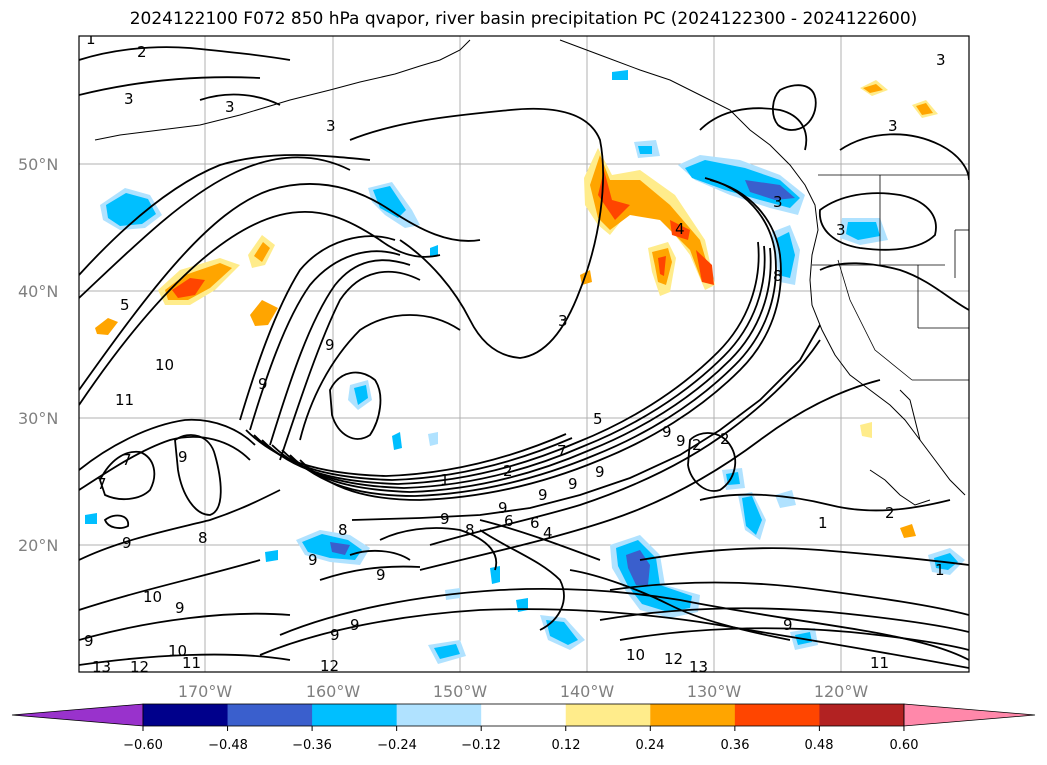  Describe the element at coordinates (38, 418) in the screenshot. I see `lat-label-30n: 30°N` at that location.